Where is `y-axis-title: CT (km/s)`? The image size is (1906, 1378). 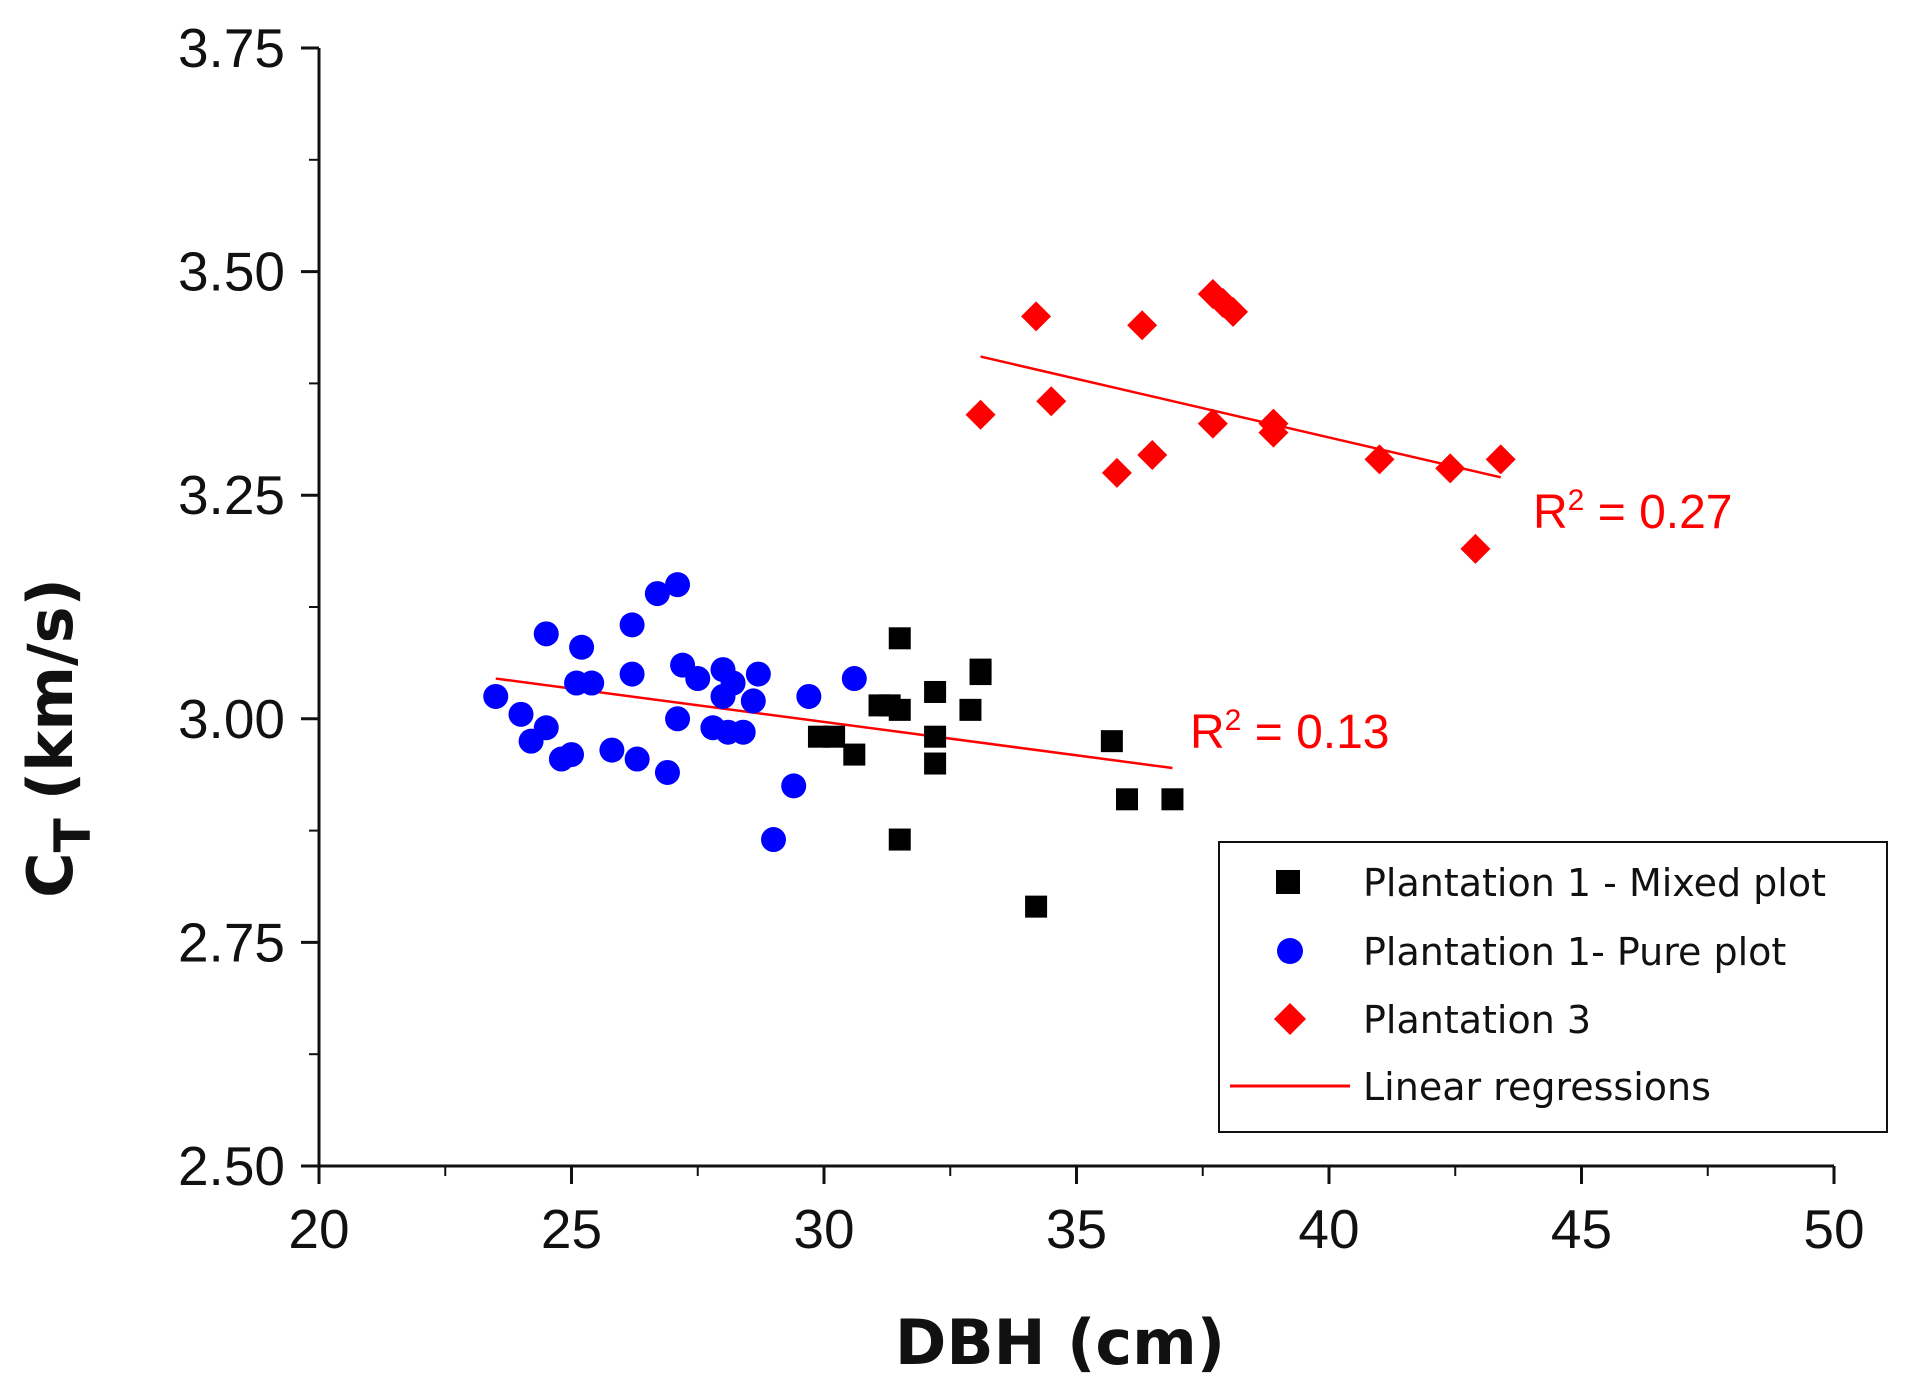
y-axis-title: CT (km/s) is located at coordinates (58, 738).